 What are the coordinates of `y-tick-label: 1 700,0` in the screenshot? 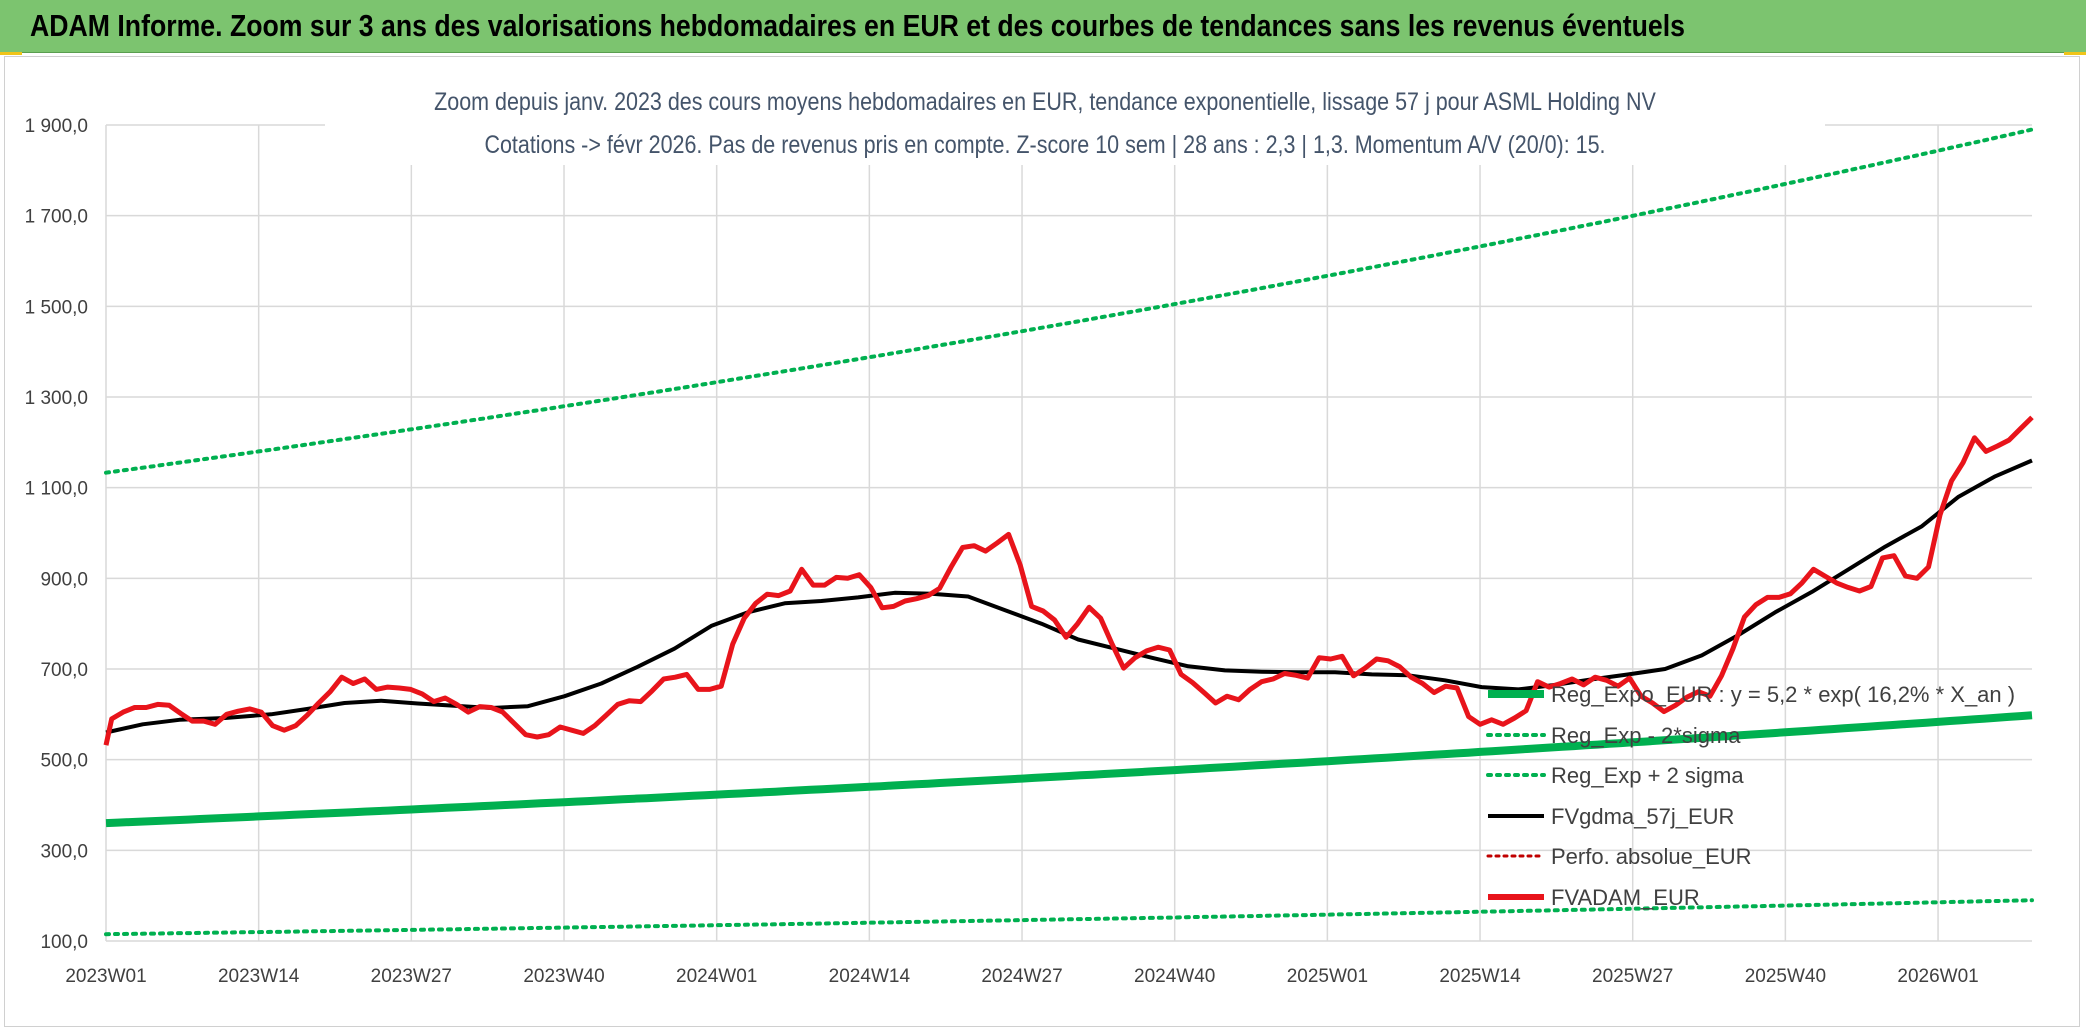 It's located at (56, 217).